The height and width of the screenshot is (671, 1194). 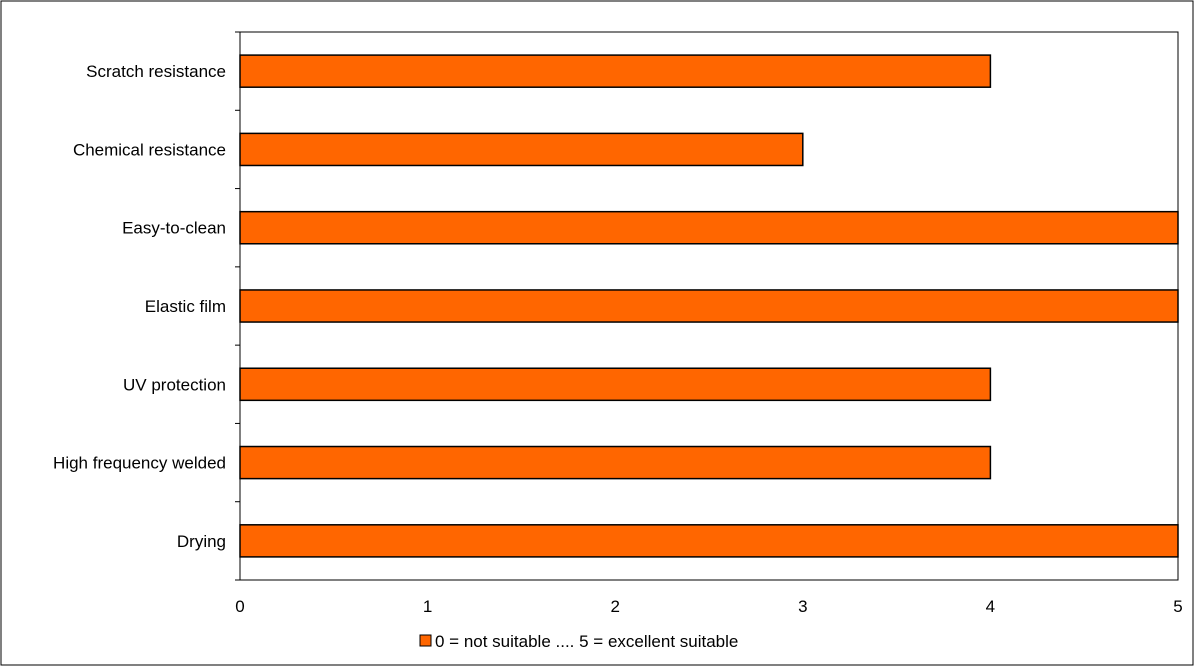 What do you see at coordinates (139, 463) in the screenshot?
I see `category-label: High frequency welded` at bounding box center [139, 463].